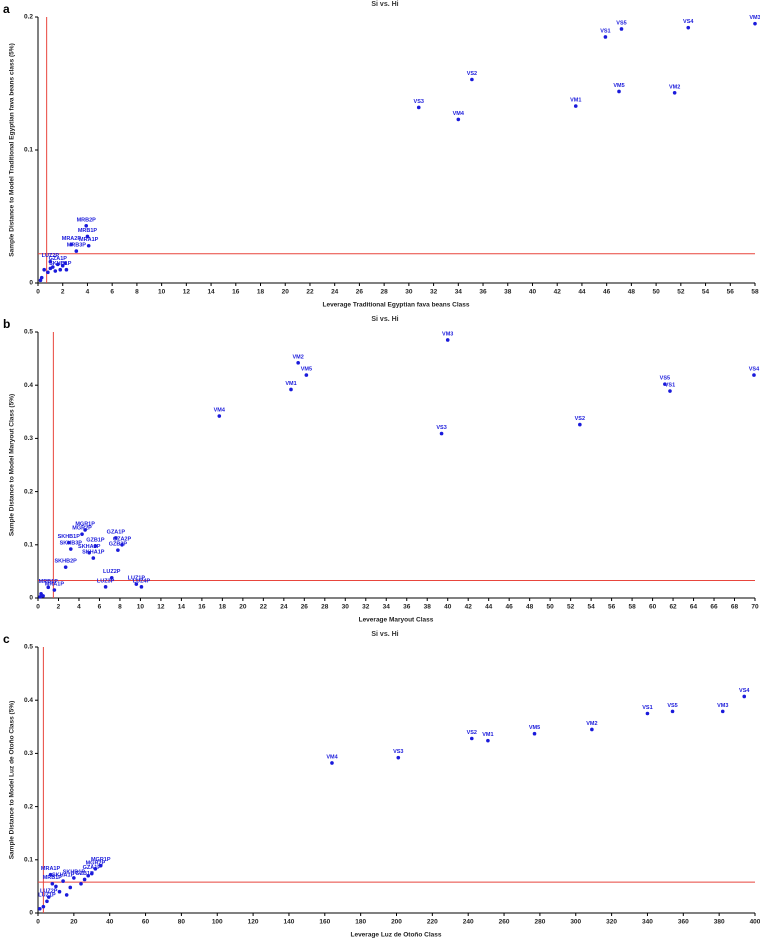  Describe the element at coordinates (504, 922) in the screenshot. I see `x-tick-label: 260` at that location.